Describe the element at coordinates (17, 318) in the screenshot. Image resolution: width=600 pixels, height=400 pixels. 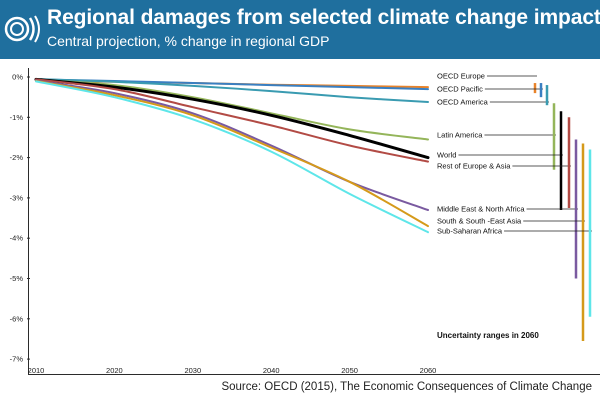
I see `y-tick-label: -6%` at that location.